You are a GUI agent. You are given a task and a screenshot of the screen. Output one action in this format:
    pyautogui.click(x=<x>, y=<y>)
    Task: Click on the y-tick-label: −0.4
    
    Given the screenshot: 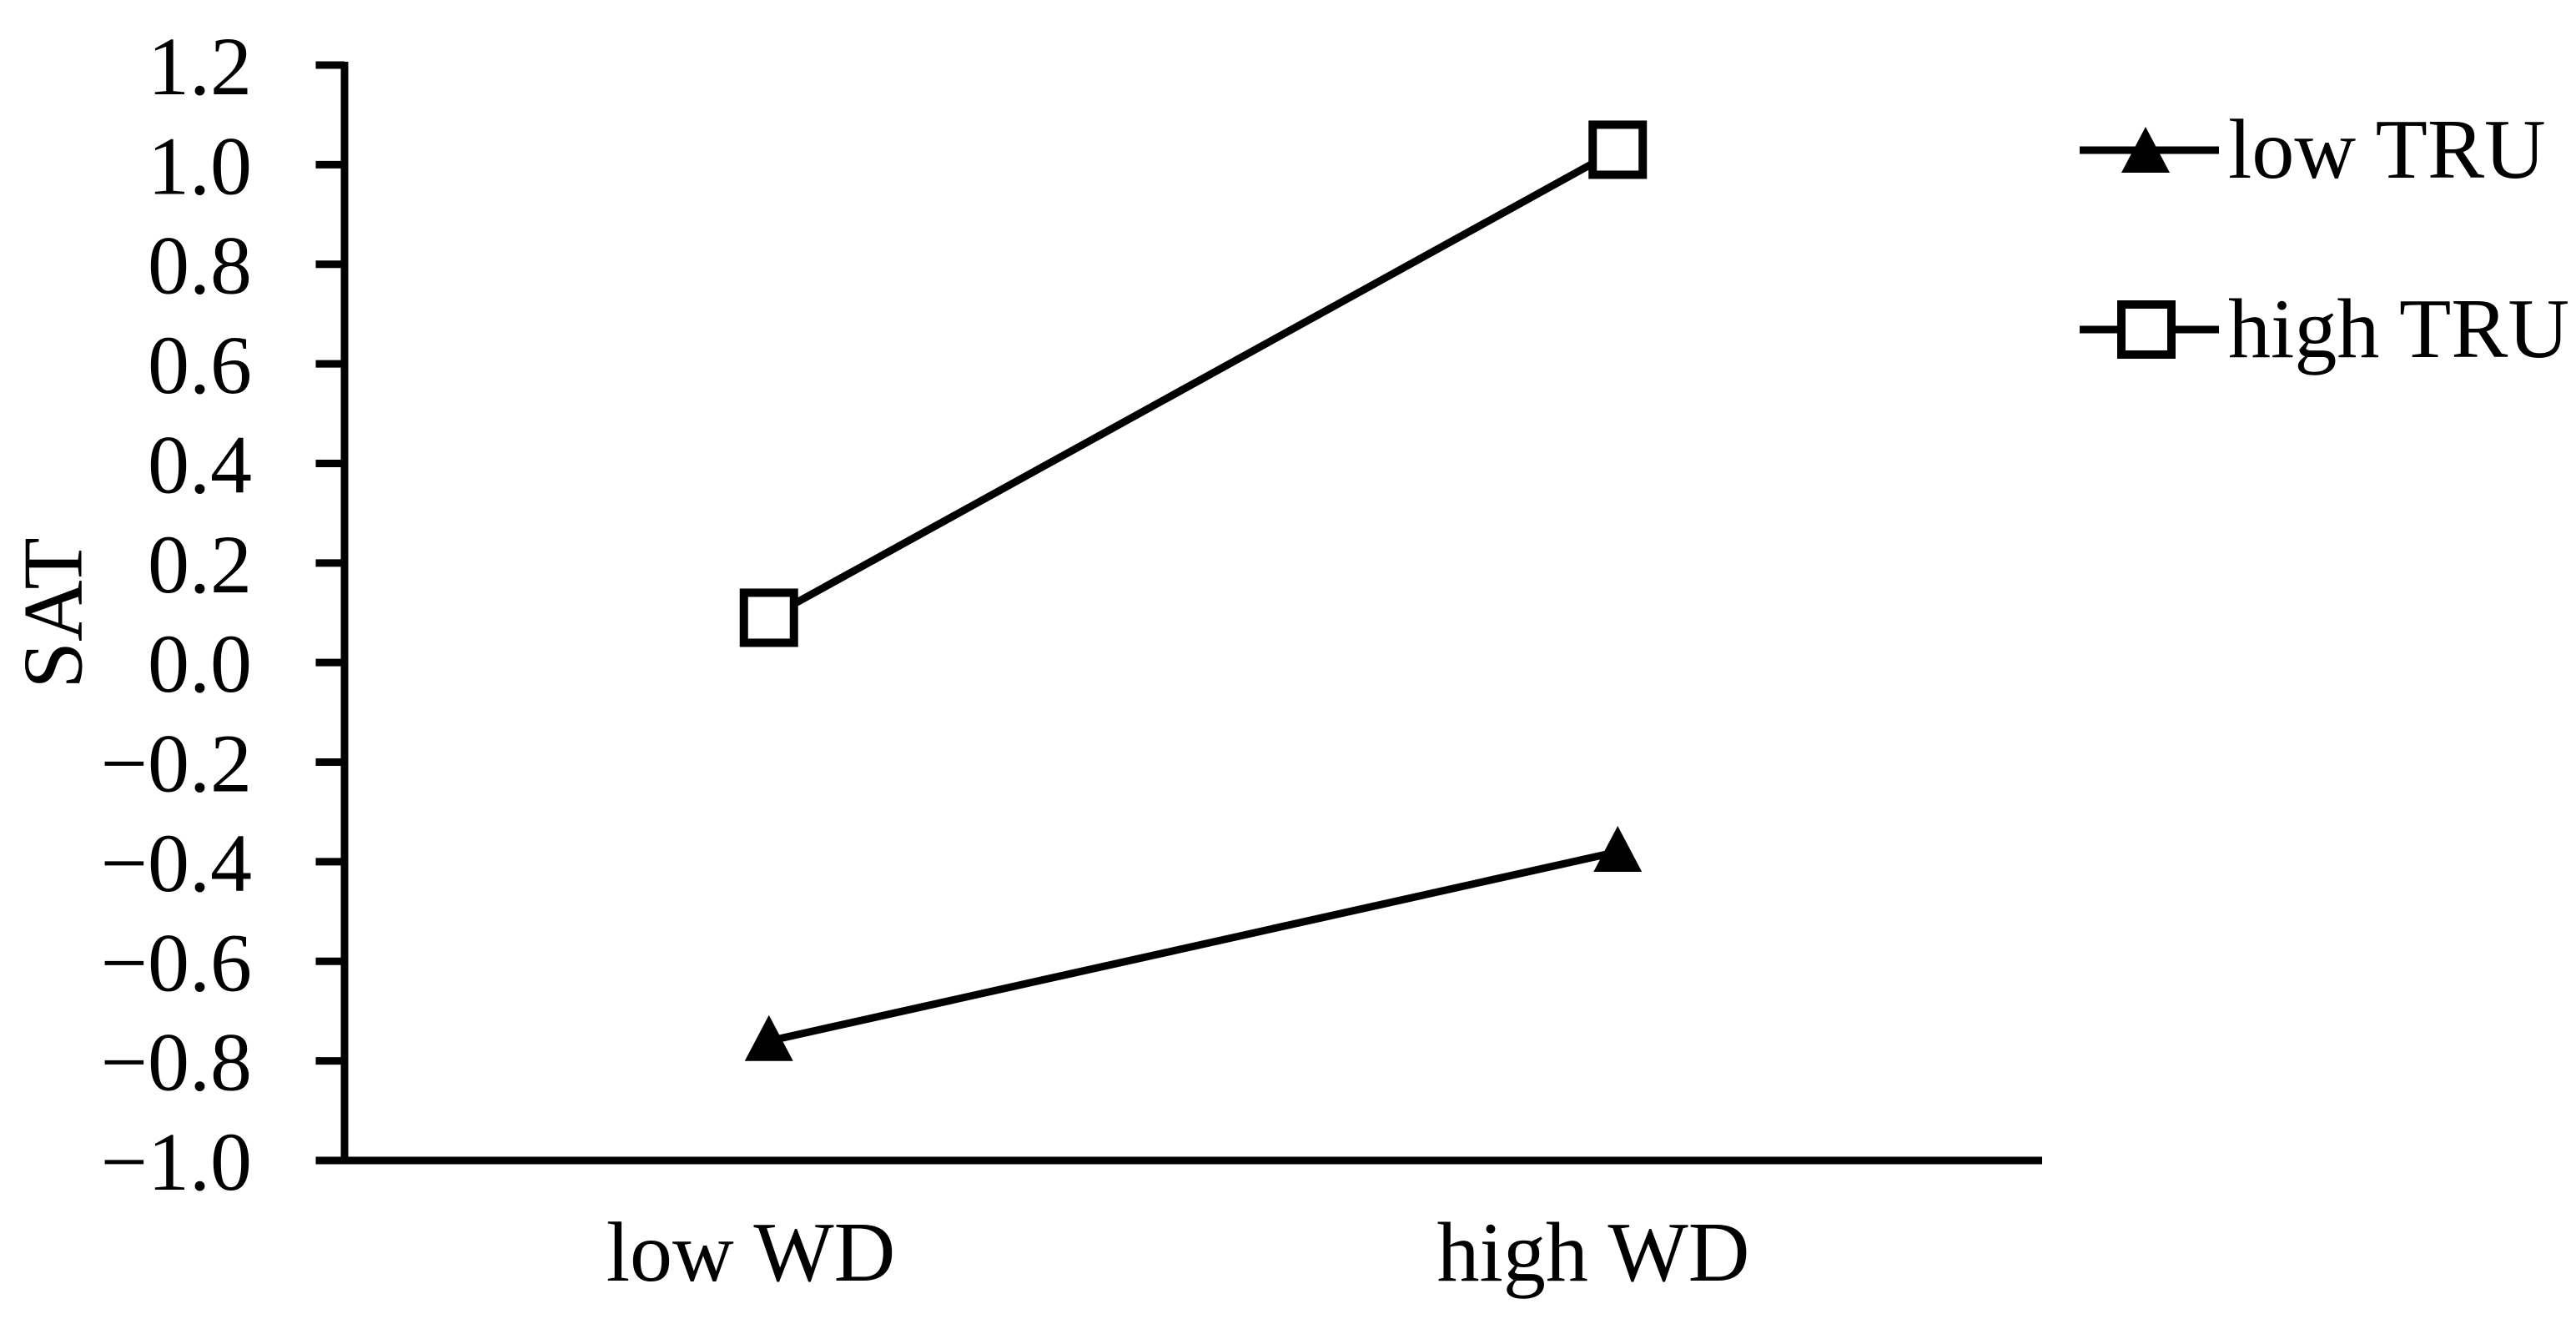 What is the action you would take?
    pyautogui.click(x=176, y=863)
    